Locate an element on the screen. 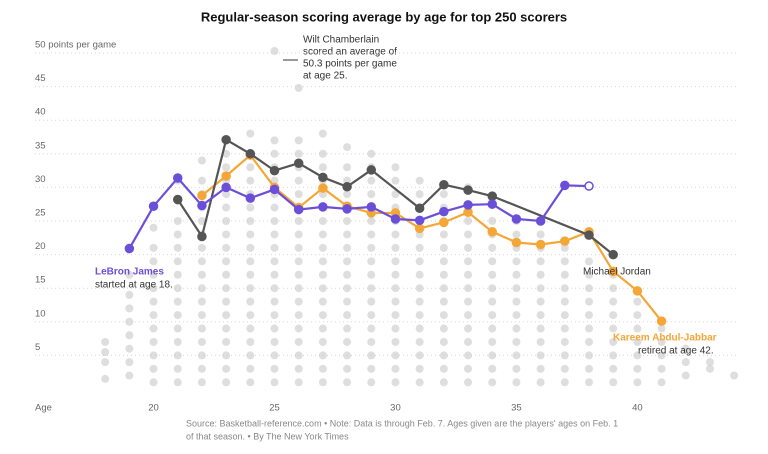 The width and height of the screenshot is (768, 454). y-tick-label: 25 is located at coordinates (40, 213).